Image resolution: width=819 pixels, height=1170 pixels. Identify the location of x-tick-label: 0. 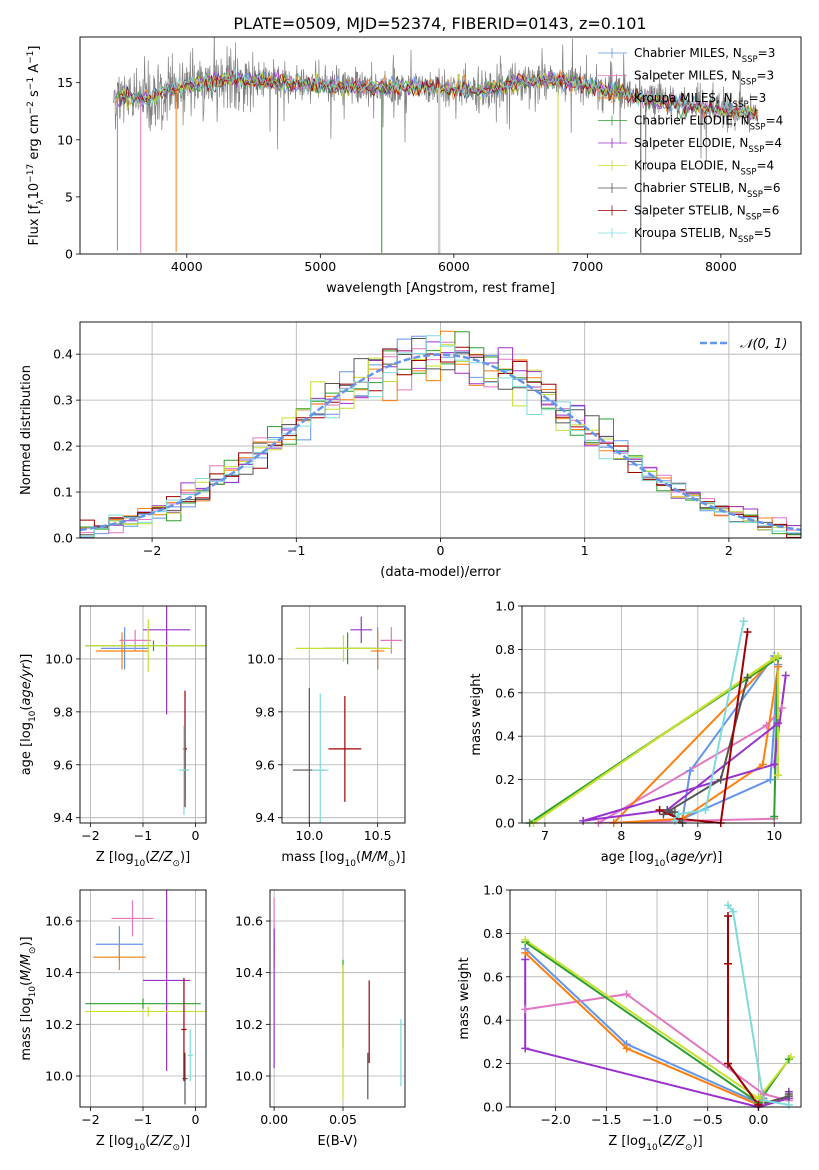
(196, 835).